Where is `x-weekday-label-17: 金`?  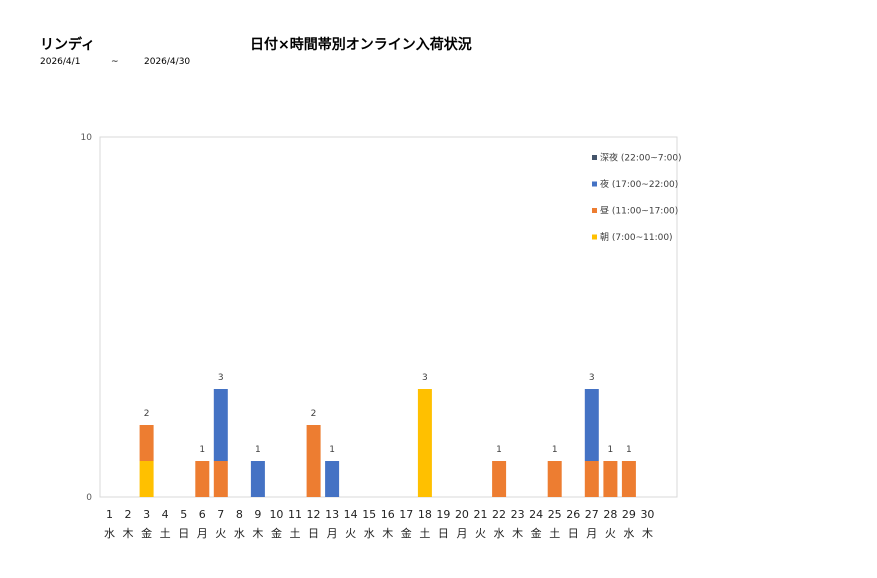
x-weekday-label-17: 金 is located at coordinates (406, 533).